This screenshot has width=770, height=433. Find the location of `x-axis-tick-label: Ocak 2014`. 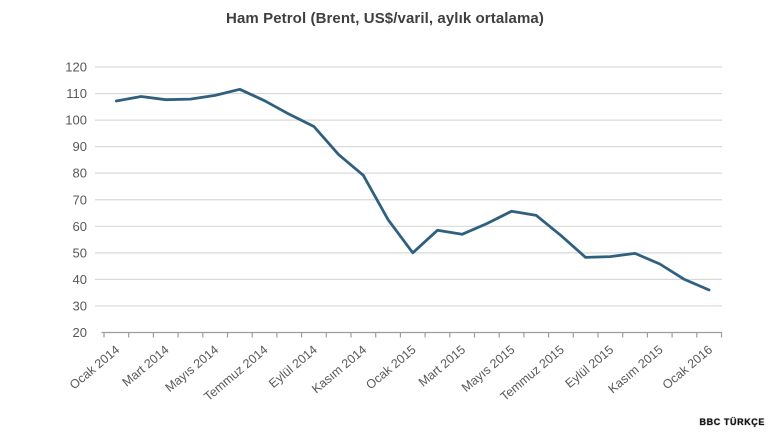

x-axis-tick-label: Ocak 2014 is located at coordinates (94, 368).